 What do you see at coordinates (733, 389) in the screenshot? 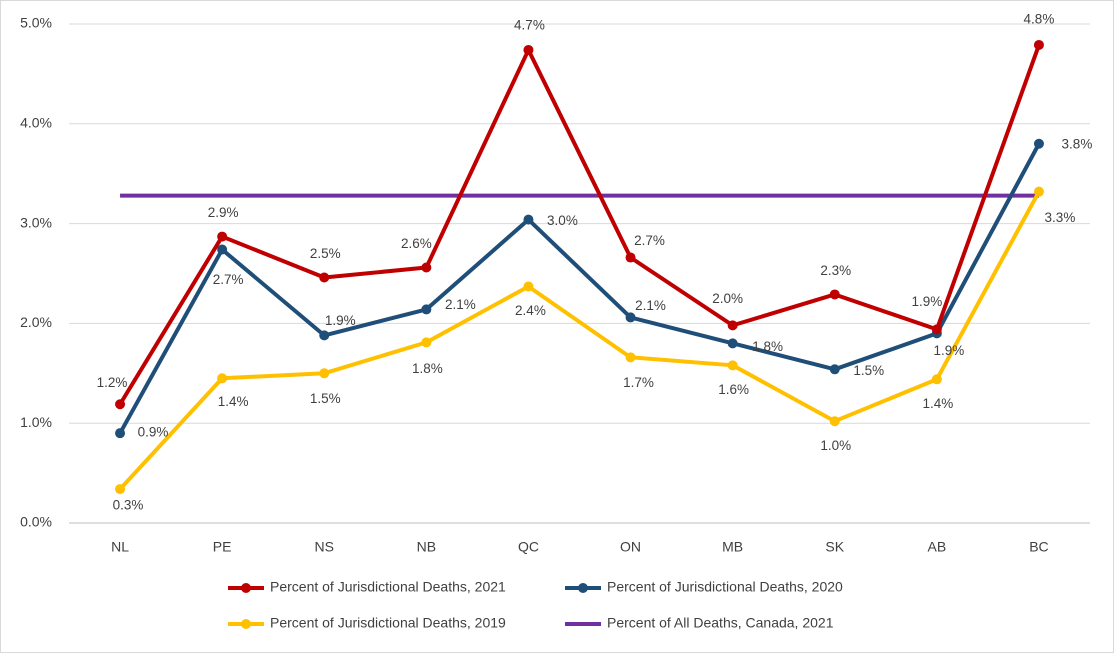
I see `data-label: 1.6%` at bounding box center [733, 389].